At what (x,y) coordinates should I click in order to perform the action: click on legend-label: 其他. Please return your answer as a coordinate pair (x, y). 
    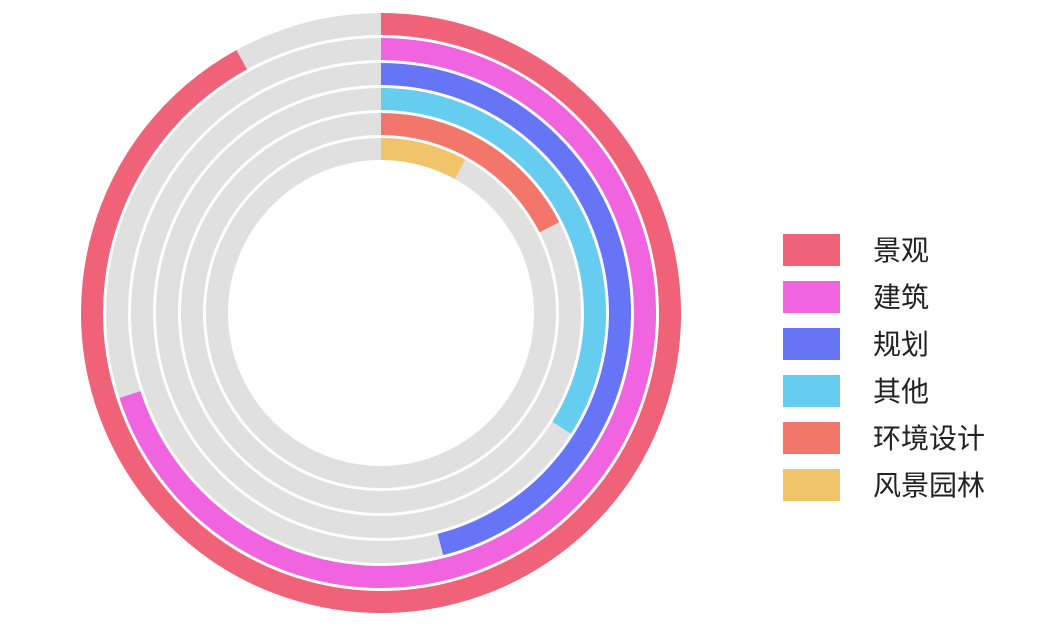
    Looking at the image, I should click on (901, 391).